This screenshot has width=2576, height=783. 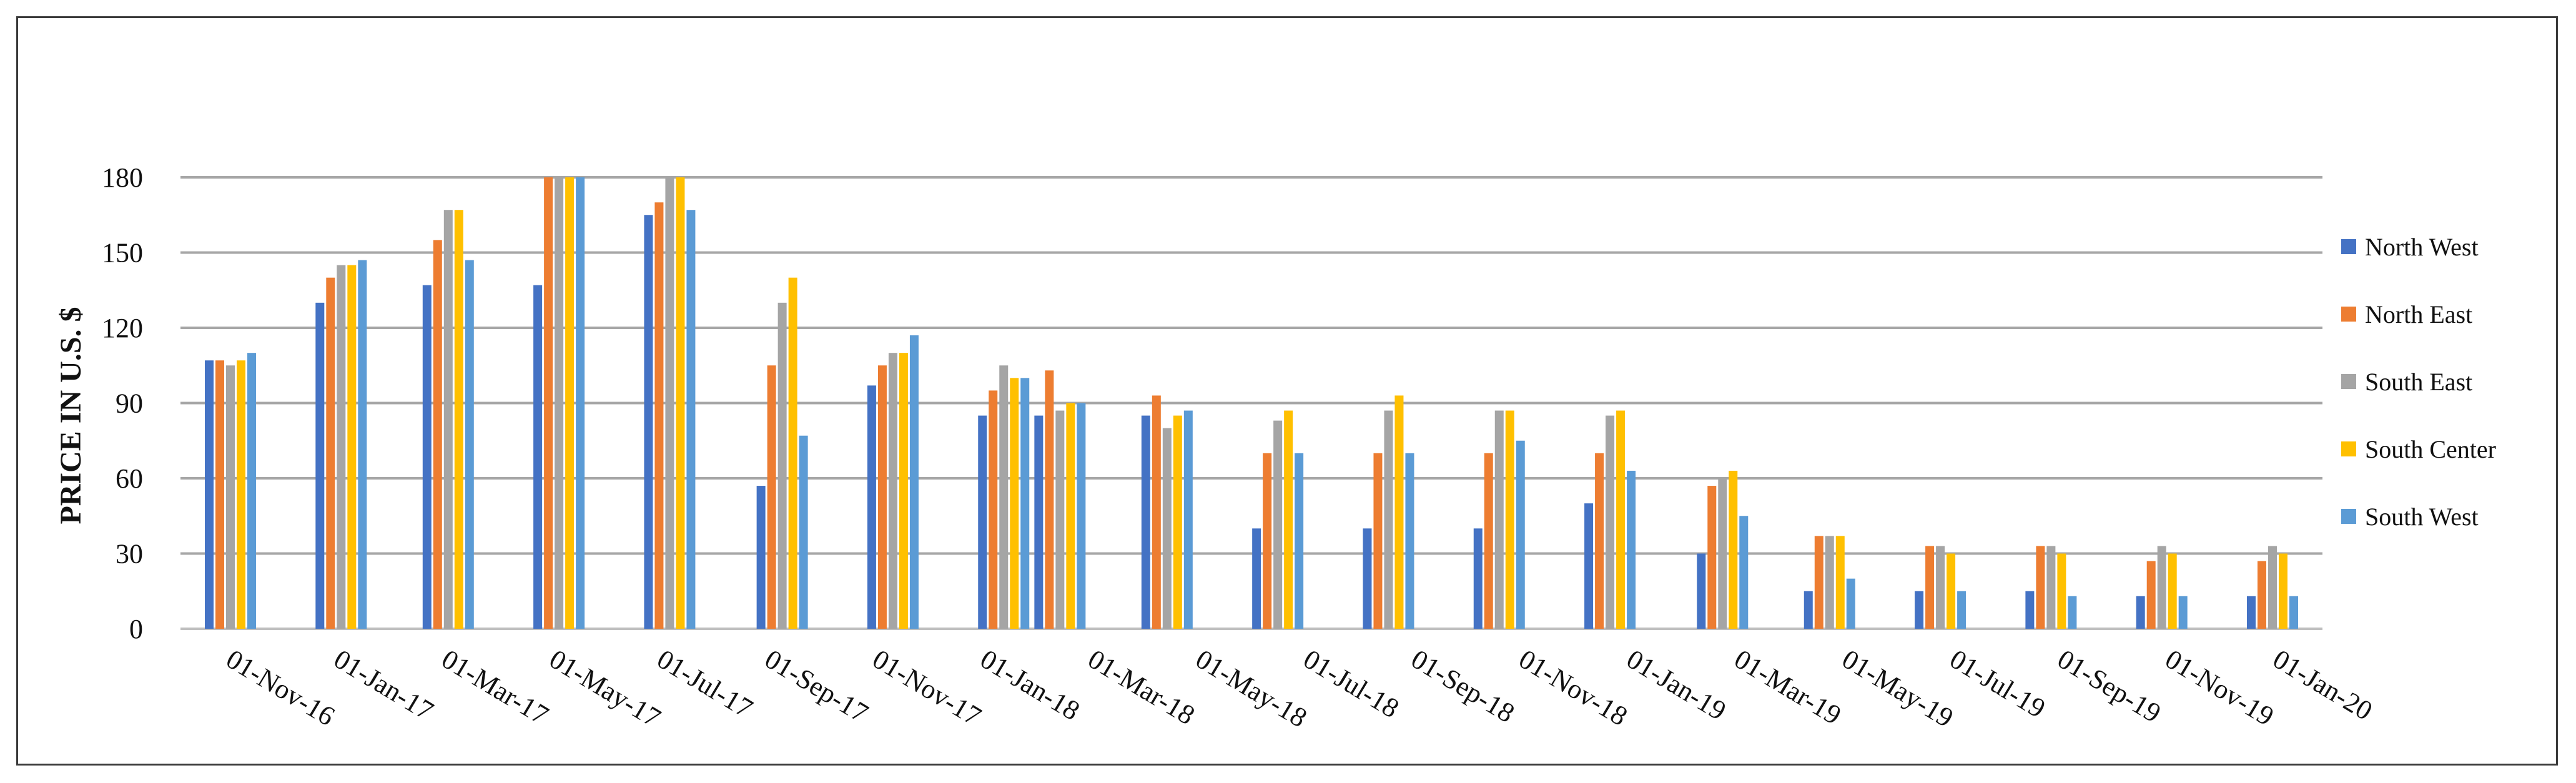 I want to click on y-tick-label: 180, so click(x=122, y=177).